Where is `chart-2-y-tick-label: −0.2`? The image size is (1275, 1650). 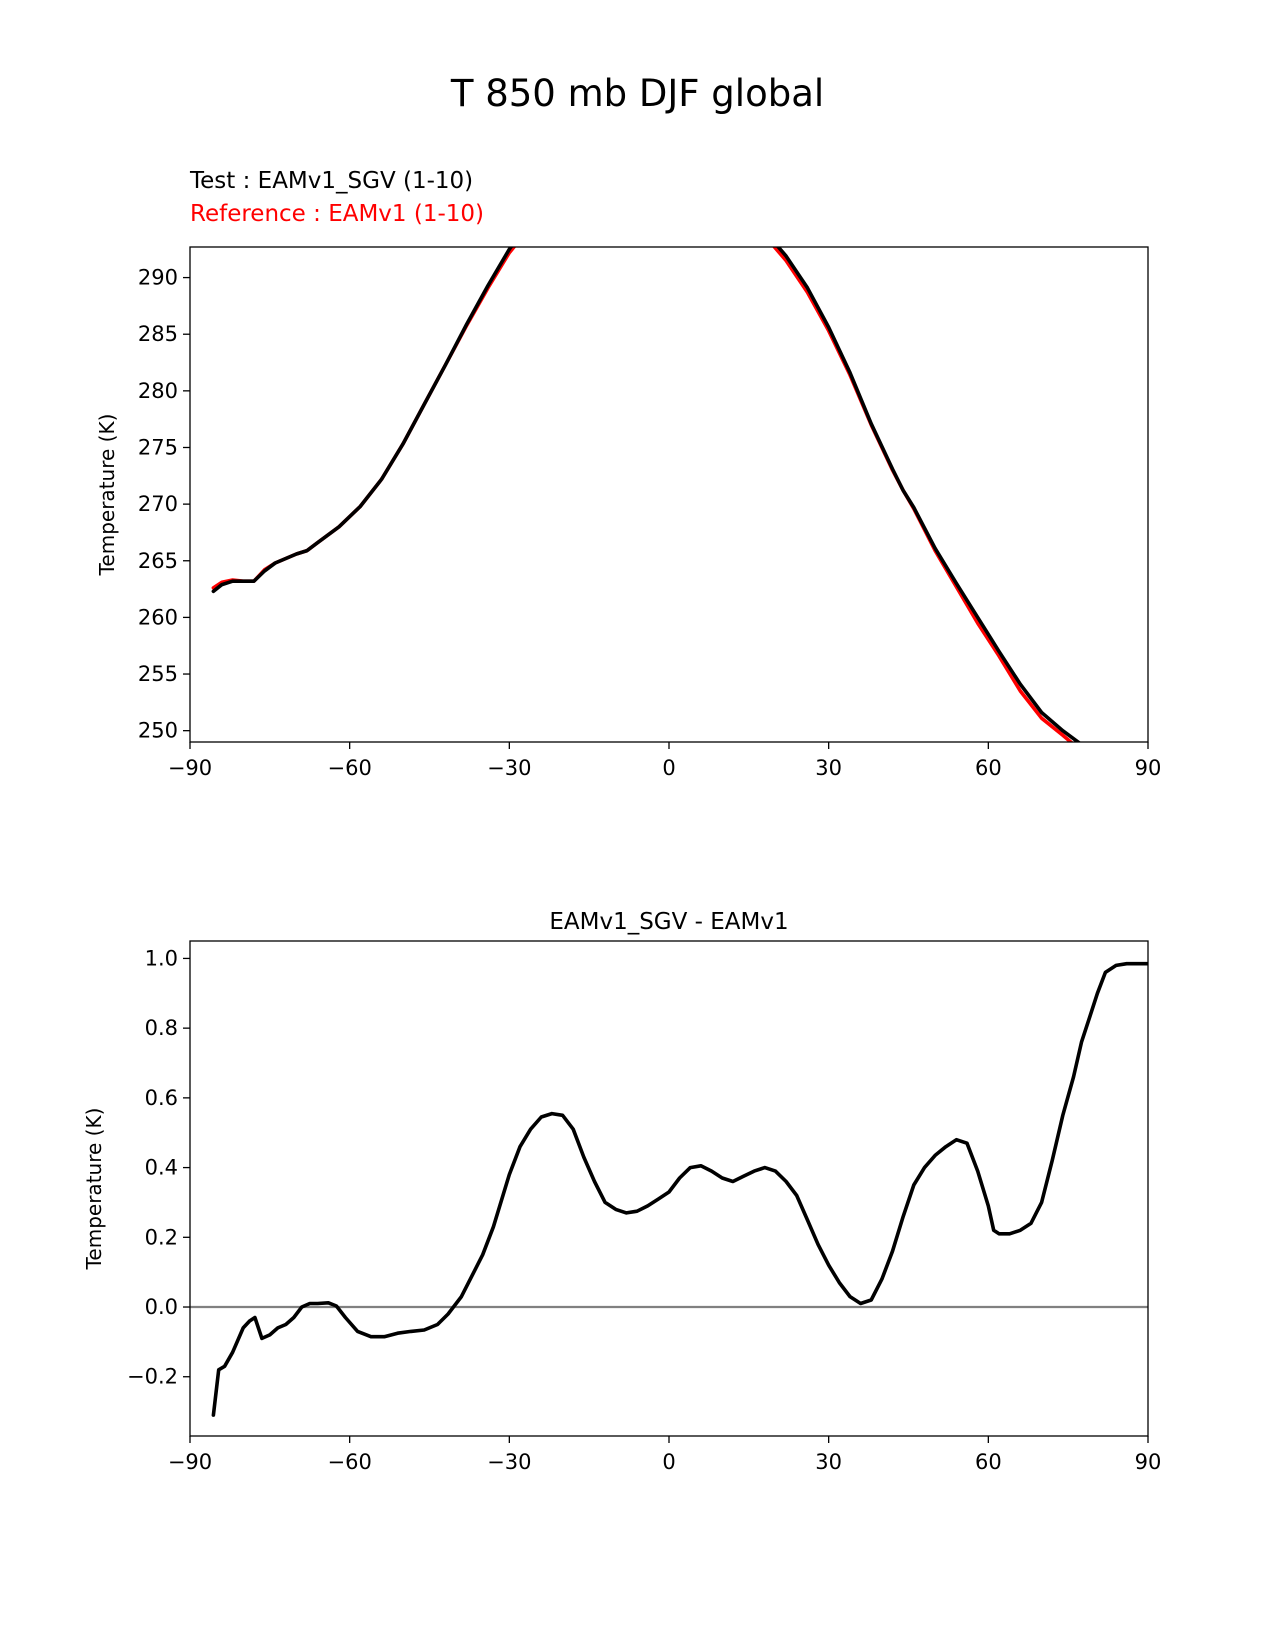 chart-2-y-tick-label: −0.2 is located at coordinates (152, 1377).